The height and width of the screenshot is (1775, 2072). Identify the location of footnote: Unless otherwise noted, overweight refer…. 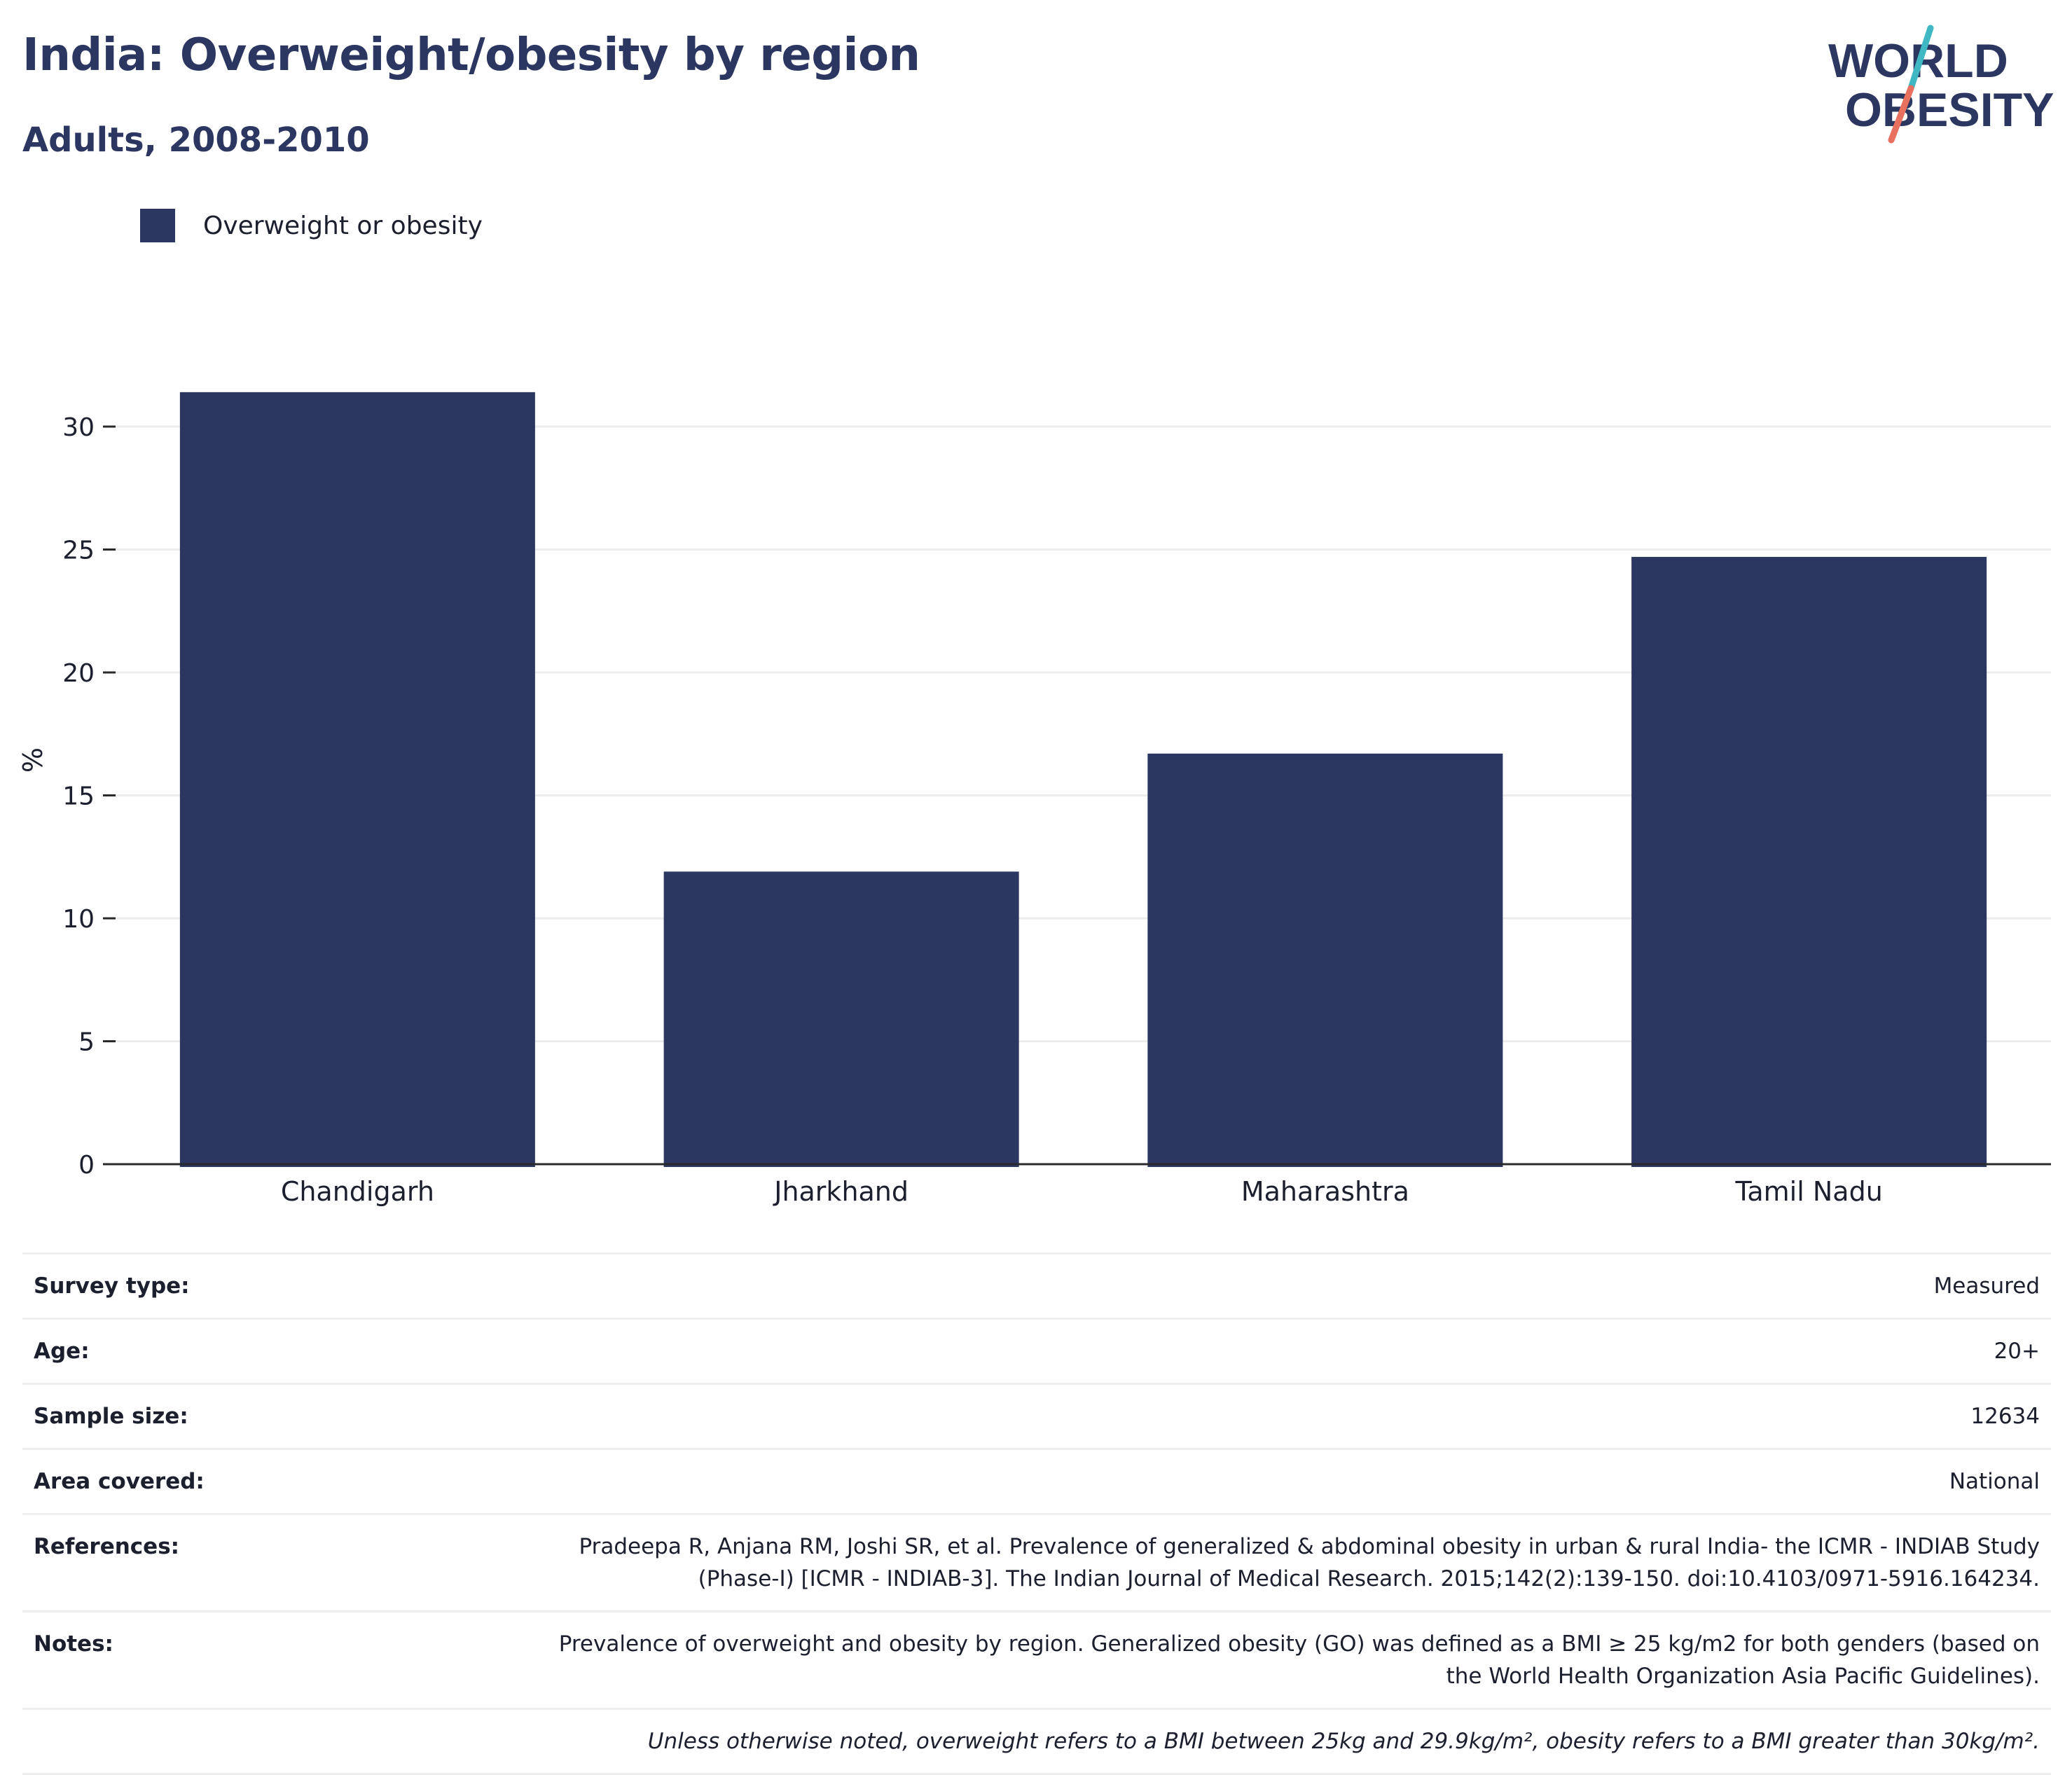
(1037, 1742).